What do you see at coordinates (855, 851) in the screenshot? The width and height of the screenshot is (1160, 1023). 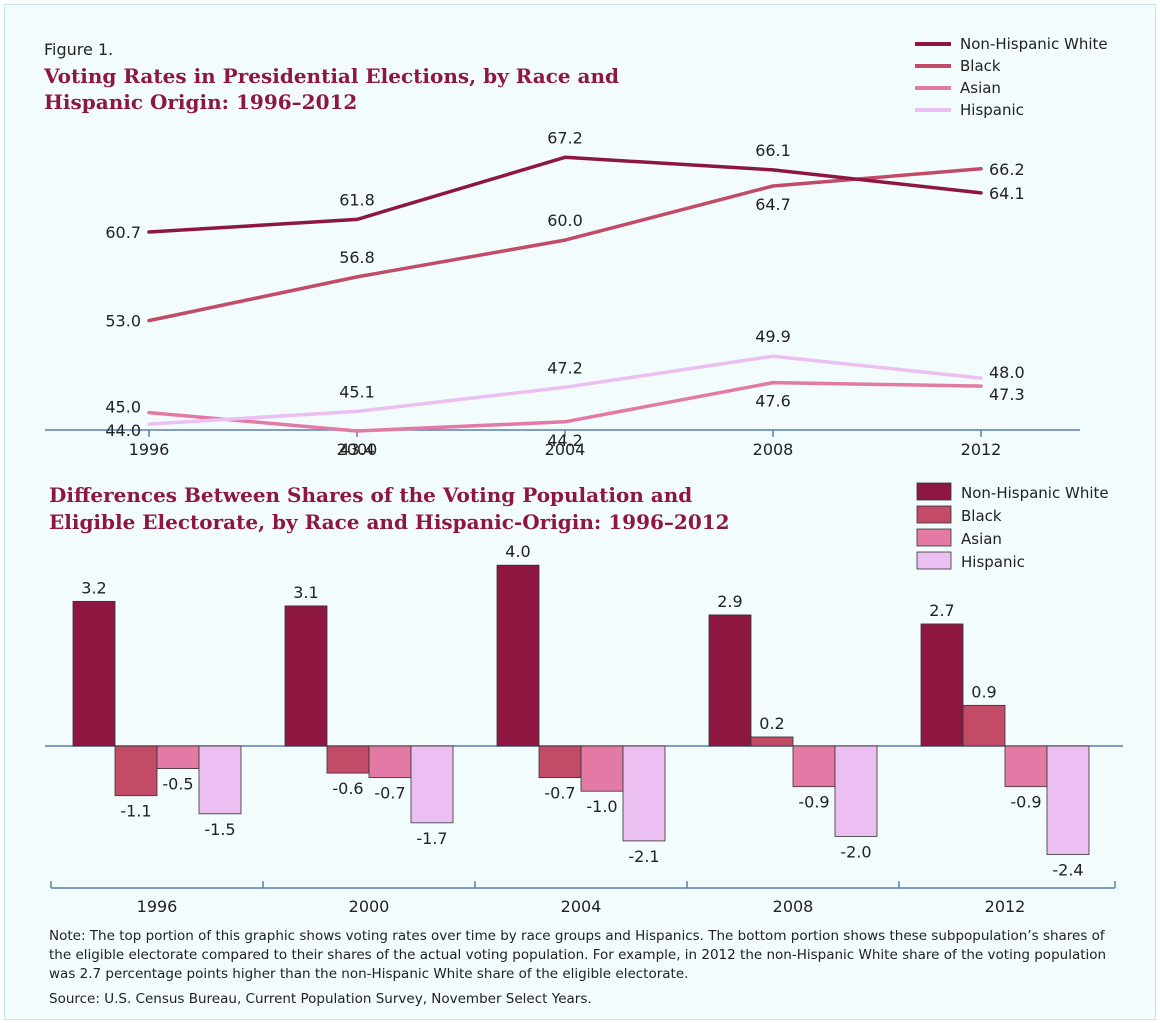 I see `bar-label-hispanic: -2.0` at bounding box center [855, 851].